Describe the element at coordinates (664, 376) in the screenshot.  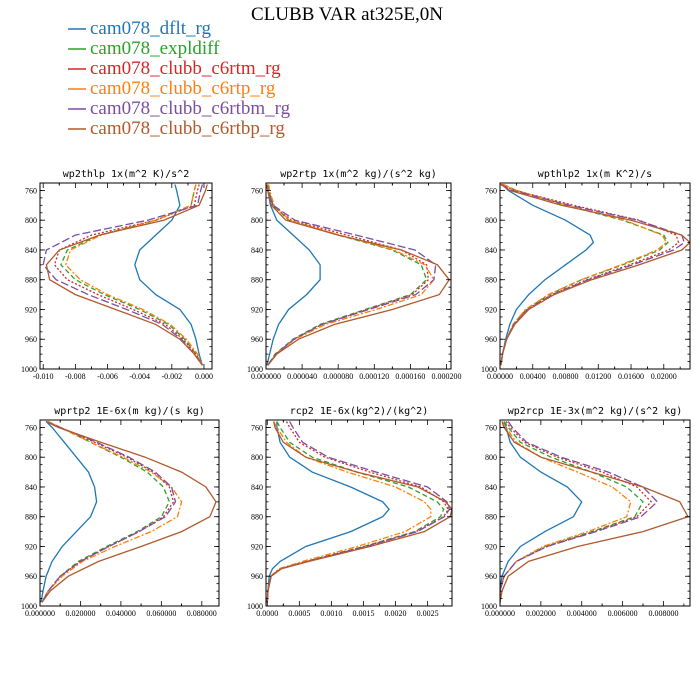
I see `xtick-label-2-5: 0.02000` at that location.